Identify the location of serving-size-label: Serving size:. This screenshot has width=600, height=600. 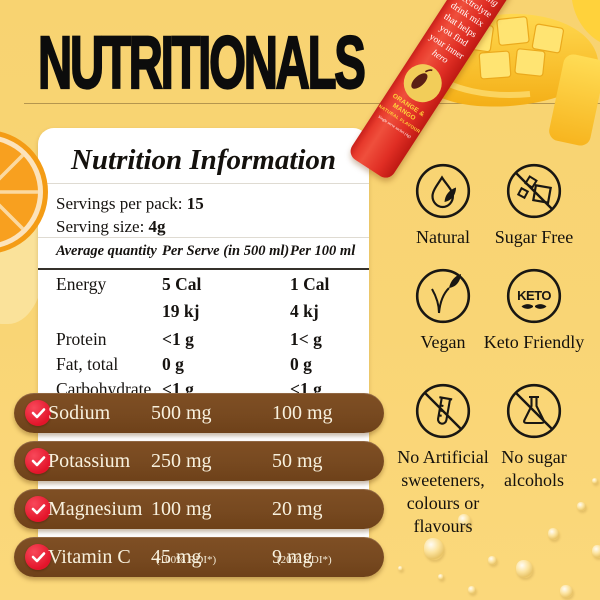
(100, 226).